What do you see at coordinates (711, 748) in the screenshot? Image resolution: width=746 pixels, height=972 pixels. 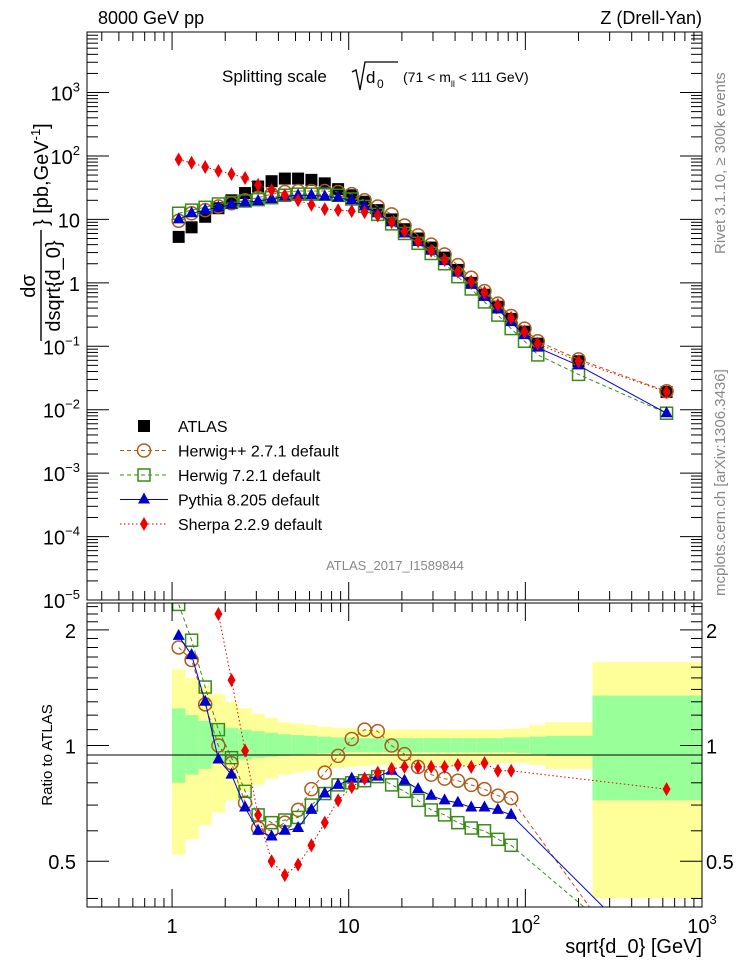 I see `ratio-y-tick-label-right: 1` at bounding box center [711, 748].